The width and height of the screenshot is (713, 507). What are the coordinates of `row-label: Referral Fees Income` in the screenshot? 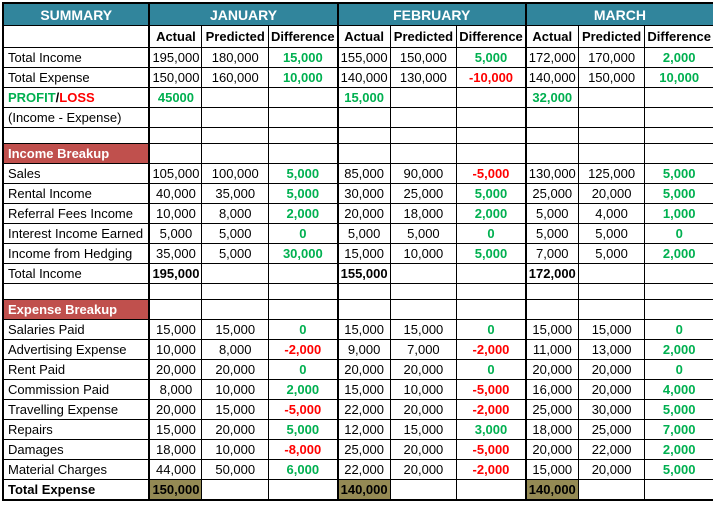 It's located at (76, 213).